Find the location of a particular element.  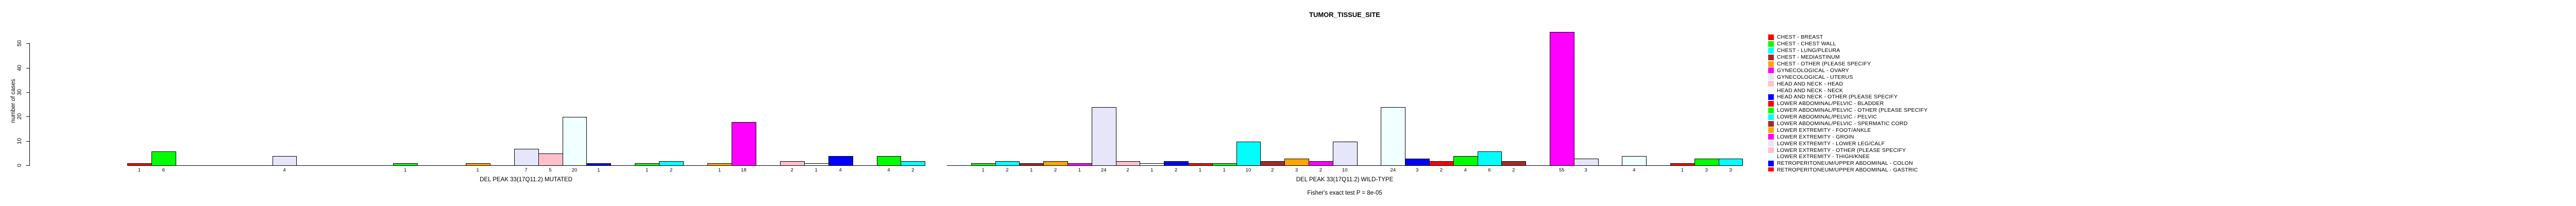

legend-row: CHEST - OTHER (PLEASE SPECIFY is located at coordinates (1877, 64).